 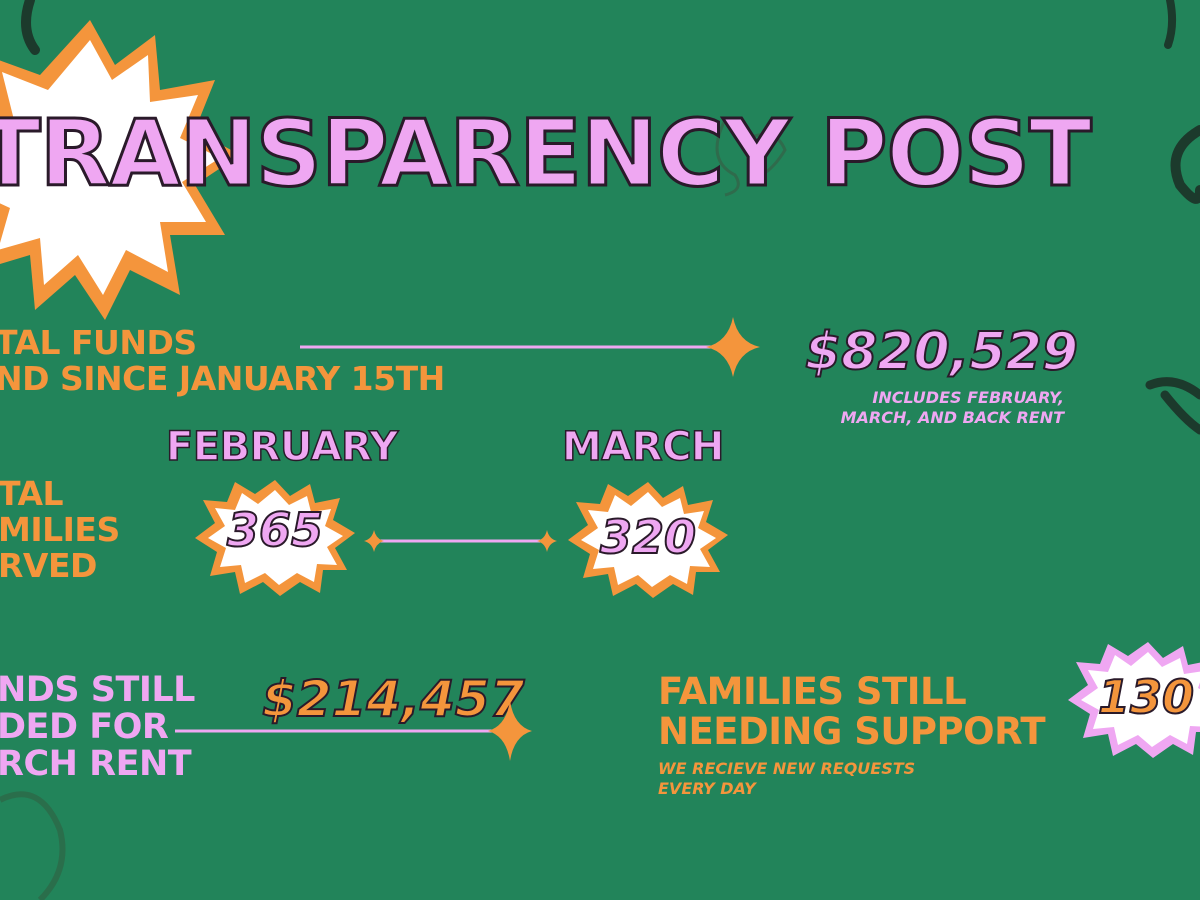 What do you see at coordinates (460, 541) in the screenshot?
I see `families-served-connector` at bounding box center [460, 541].